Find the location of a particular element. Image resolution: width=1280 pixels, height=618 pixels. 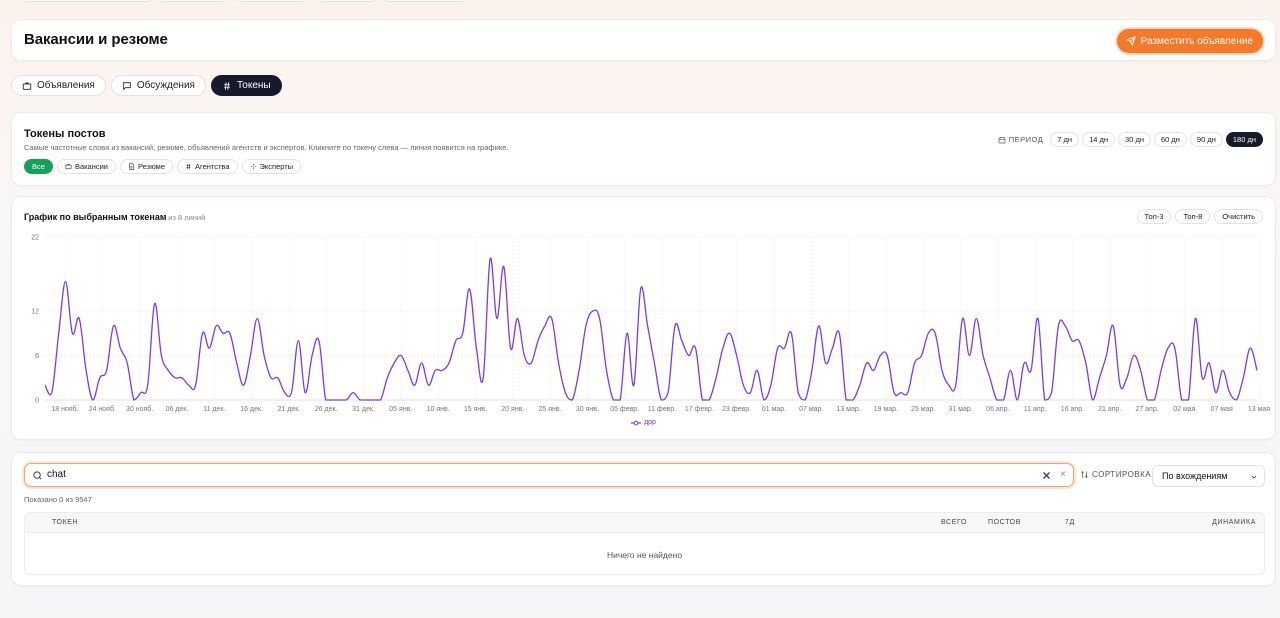

tab-ads: Объявления is located at coordinates (58, 85).